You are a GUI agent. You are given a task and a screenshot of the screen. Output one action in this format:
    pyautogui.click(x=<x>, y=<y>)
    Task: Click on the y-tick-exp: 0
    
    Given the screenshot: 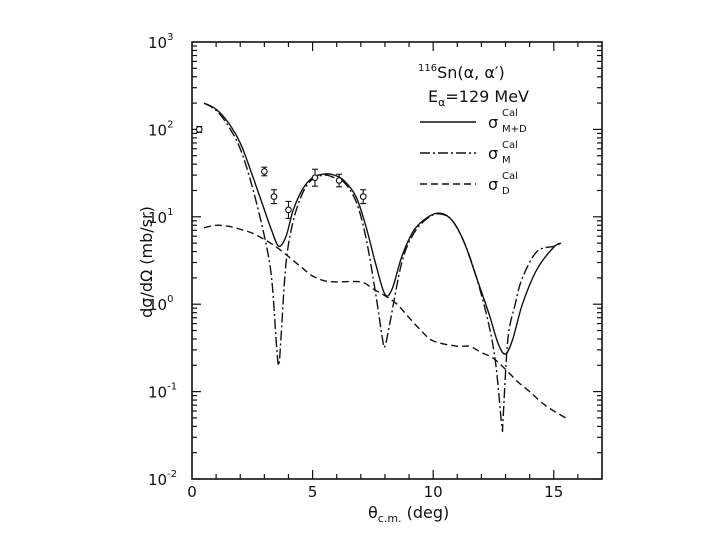 What is the action you would take?
    pyautogui.click(x=170, y=299)
    